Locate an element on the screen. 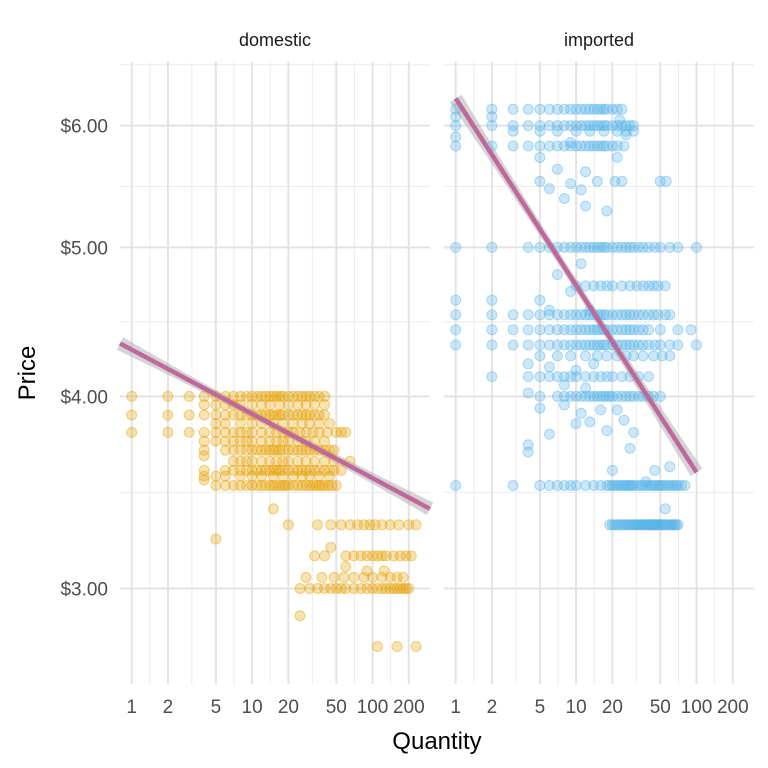  y-tick-label: $6.00 is located at coordinates (84, 127).